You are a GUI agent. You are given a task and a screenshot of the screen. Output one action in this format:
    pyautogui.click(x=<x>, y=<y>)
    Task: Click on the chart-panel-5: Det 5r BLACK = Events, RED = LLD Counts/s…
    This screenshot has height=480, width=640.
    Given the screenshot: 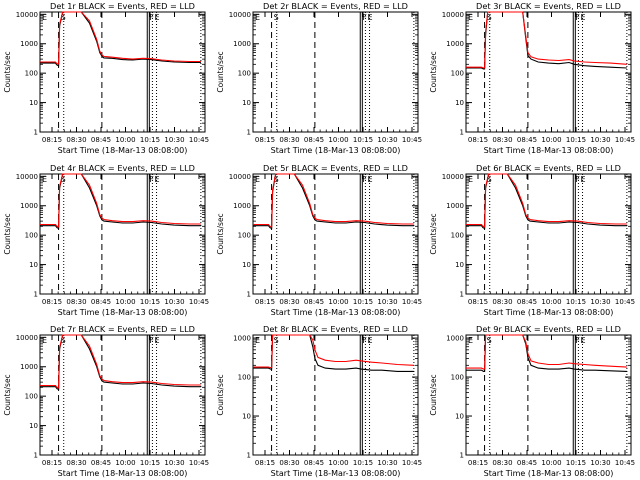 What is the action you would take?
    pyautogui.click(x=319, y=240)
    